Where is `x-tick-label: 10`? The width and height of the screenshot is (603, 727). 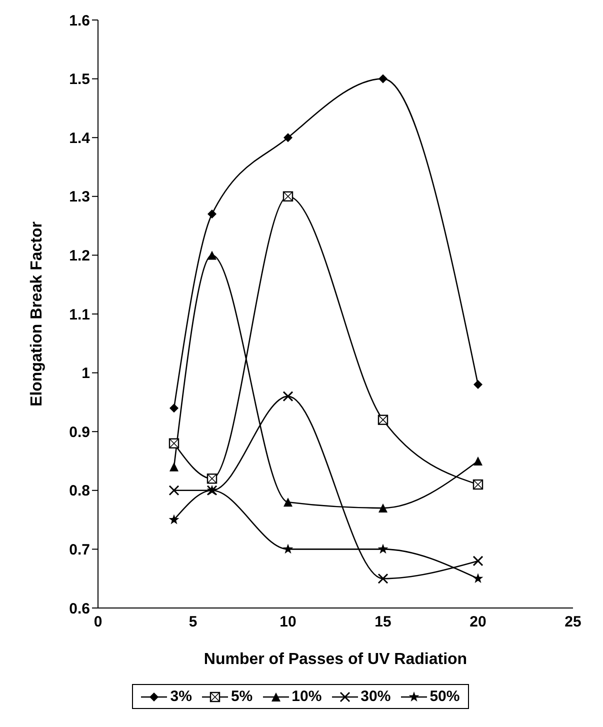
x-tick-label: 10 is located at coordinates (288, 622).